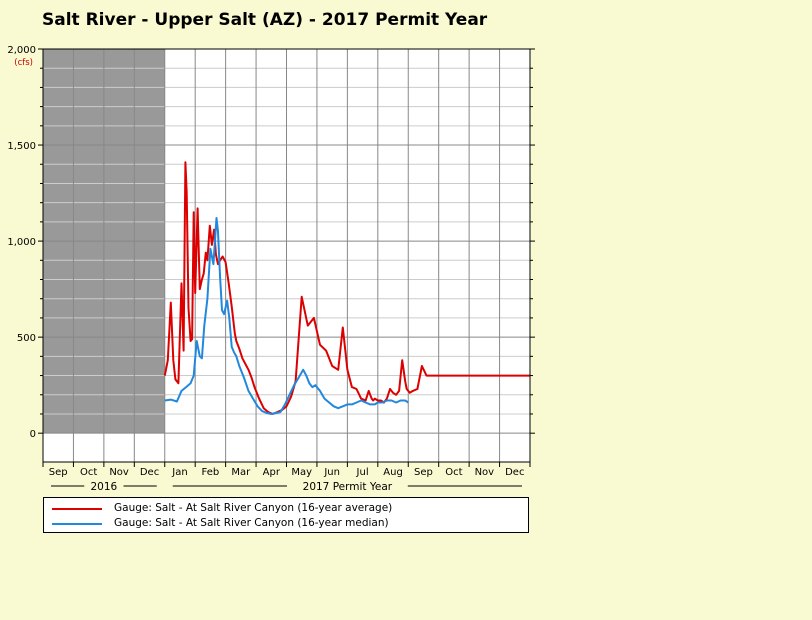 This screenshot has width=812, height=620. What do you see at coordinates (286, 316) in the screenshot?
I see `series-median-line` at bounding box center [286, 316].